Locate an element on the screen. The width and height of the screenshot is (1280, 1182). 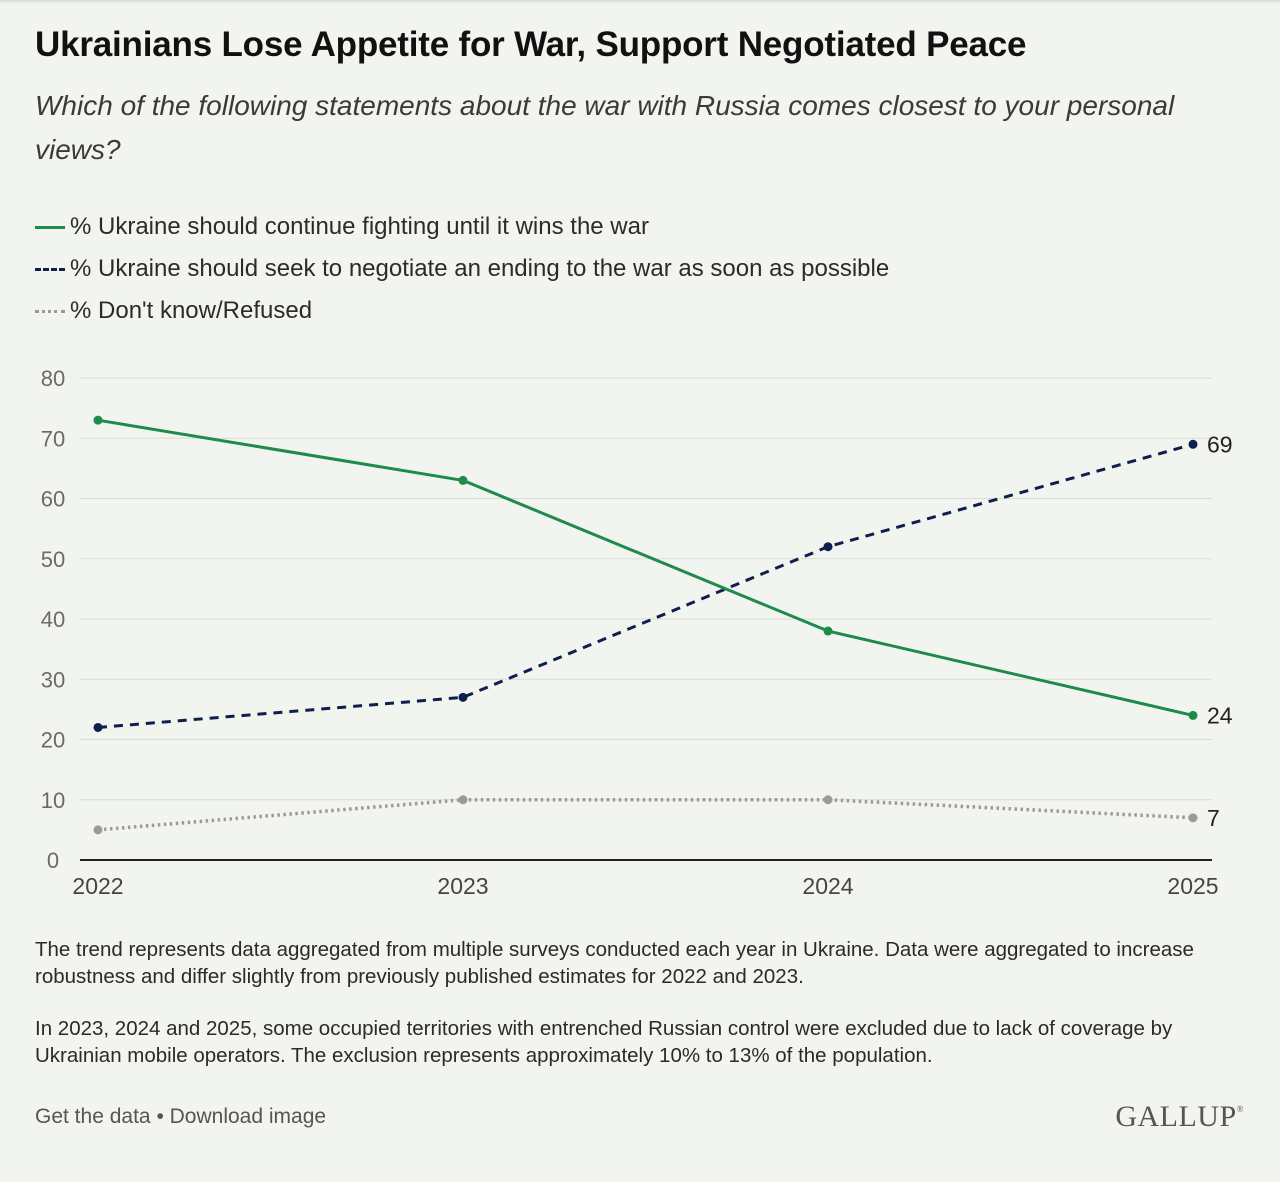
download-image-link: Download image is located at coordinates (248, 1116).